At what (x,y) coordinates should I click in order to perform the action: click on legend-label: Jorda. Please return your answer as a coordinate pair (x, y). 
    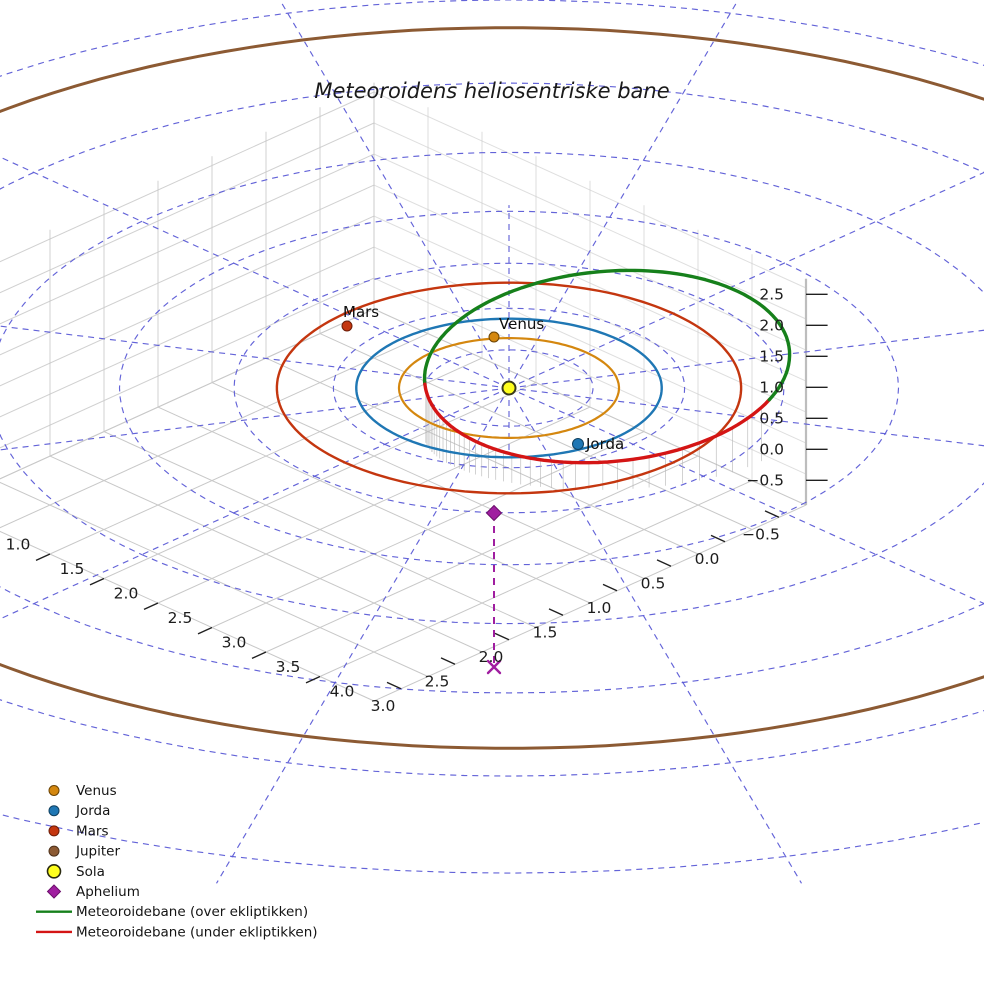
    Looking at the image, I should click on (92, 811).